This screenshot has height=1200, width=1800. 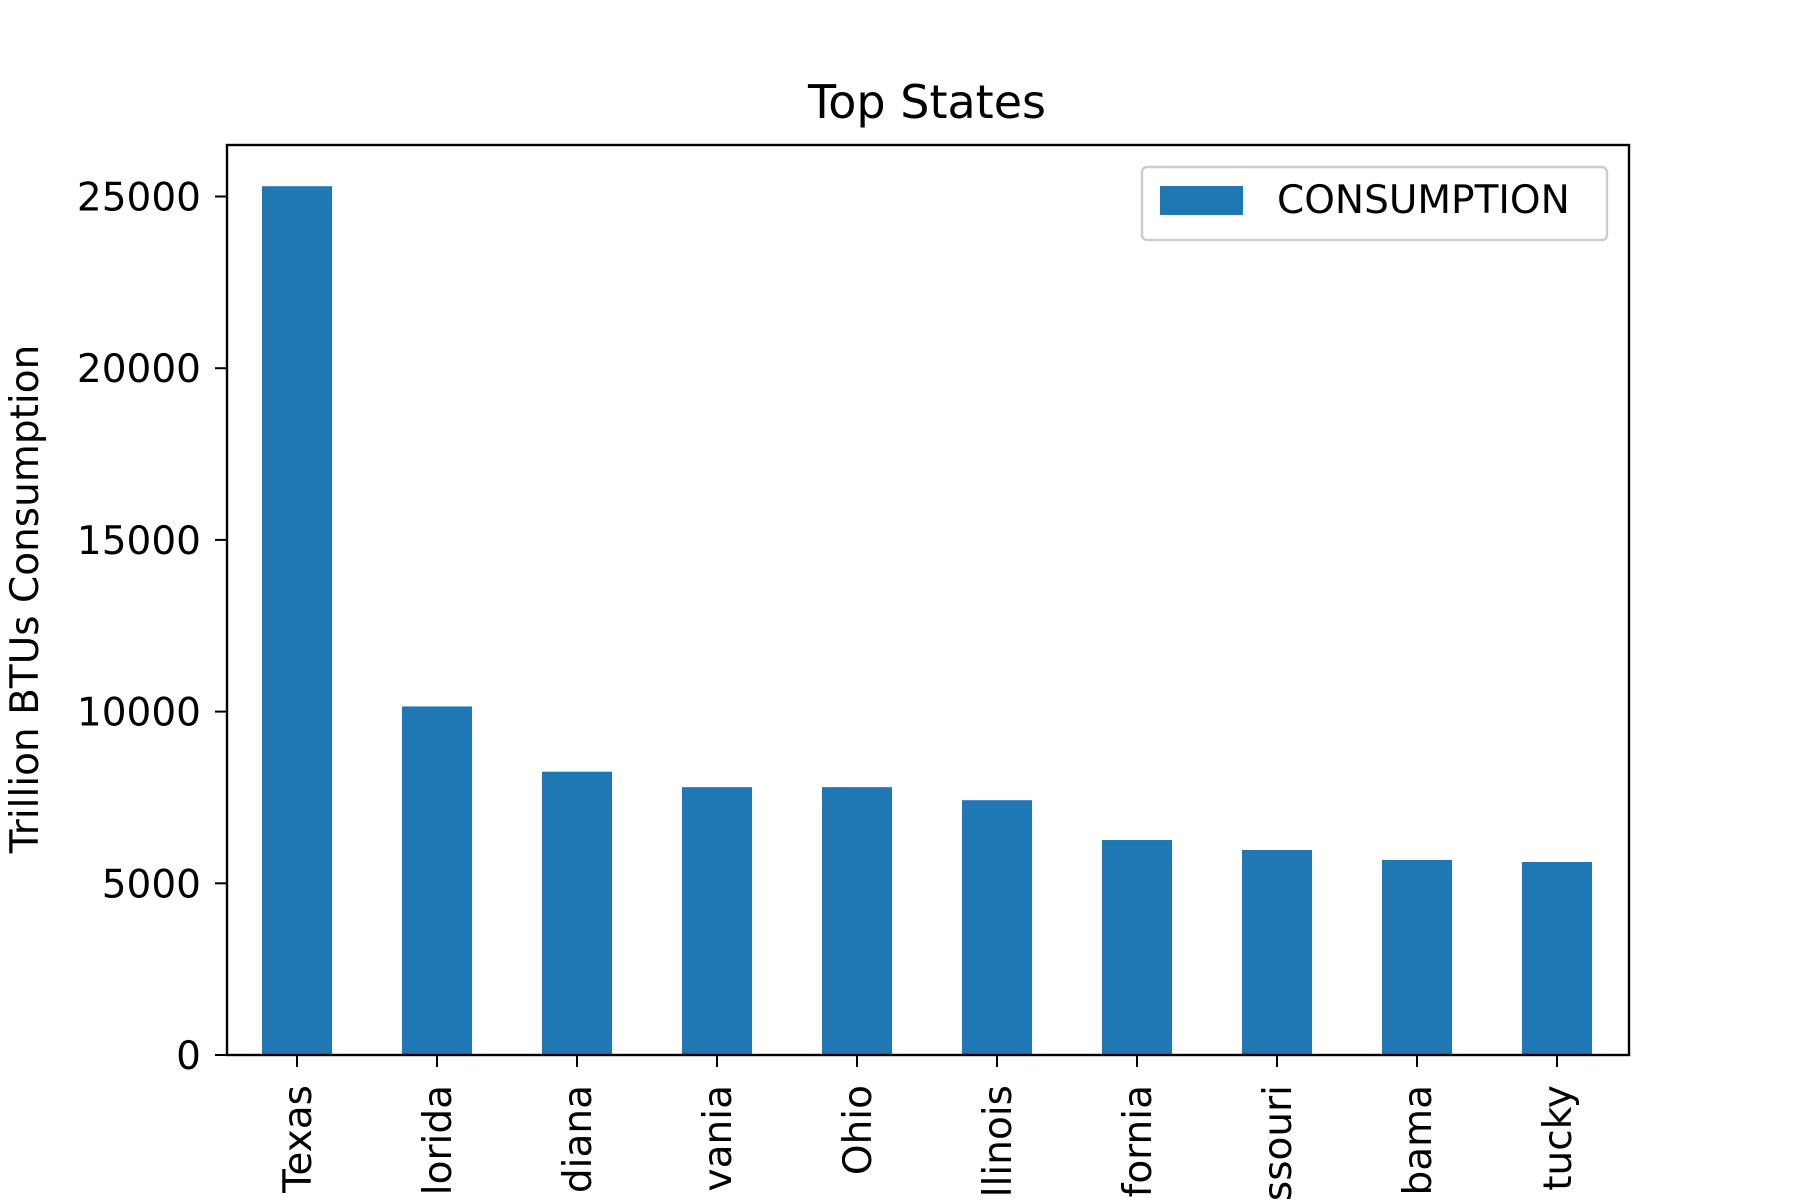 What do you see at coordinates (1277, 952) in the screenshot?
I see `bar-missouri` at bounding box center [1277, 952].